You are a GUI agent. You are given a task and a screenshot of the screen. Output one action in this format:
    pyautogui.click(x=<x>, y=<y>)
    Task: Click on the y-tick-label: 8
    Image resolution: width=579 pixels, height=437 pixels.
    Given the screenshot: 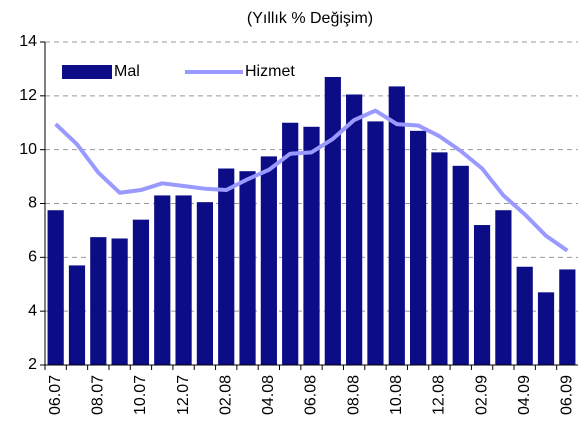 What is the action you would take?
    pyautogui.click(x=32, y=203)
    